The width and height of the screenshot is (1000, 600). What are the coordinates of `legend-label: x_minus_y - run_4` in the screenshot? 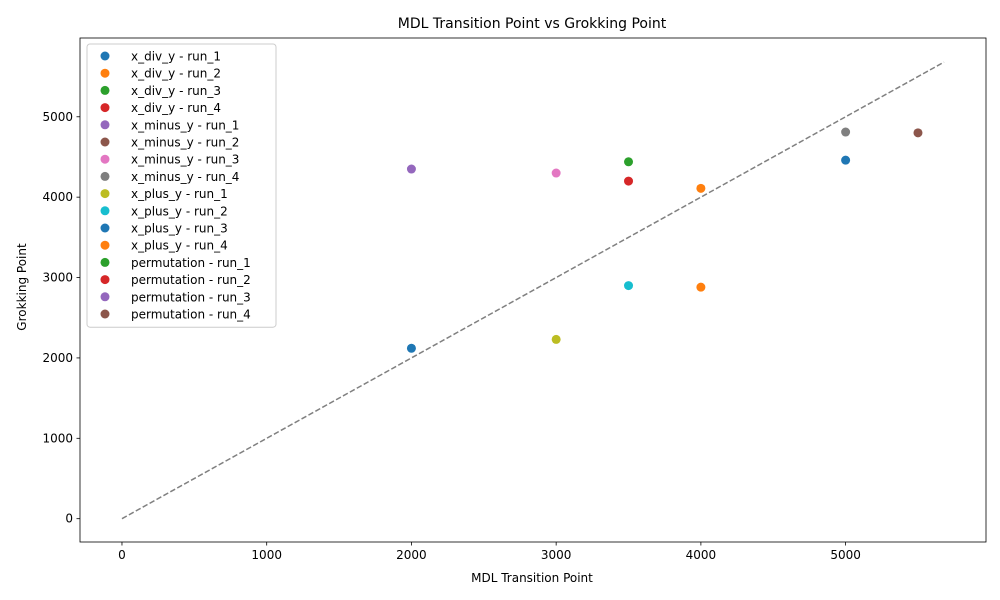 It's located at (185, 177).